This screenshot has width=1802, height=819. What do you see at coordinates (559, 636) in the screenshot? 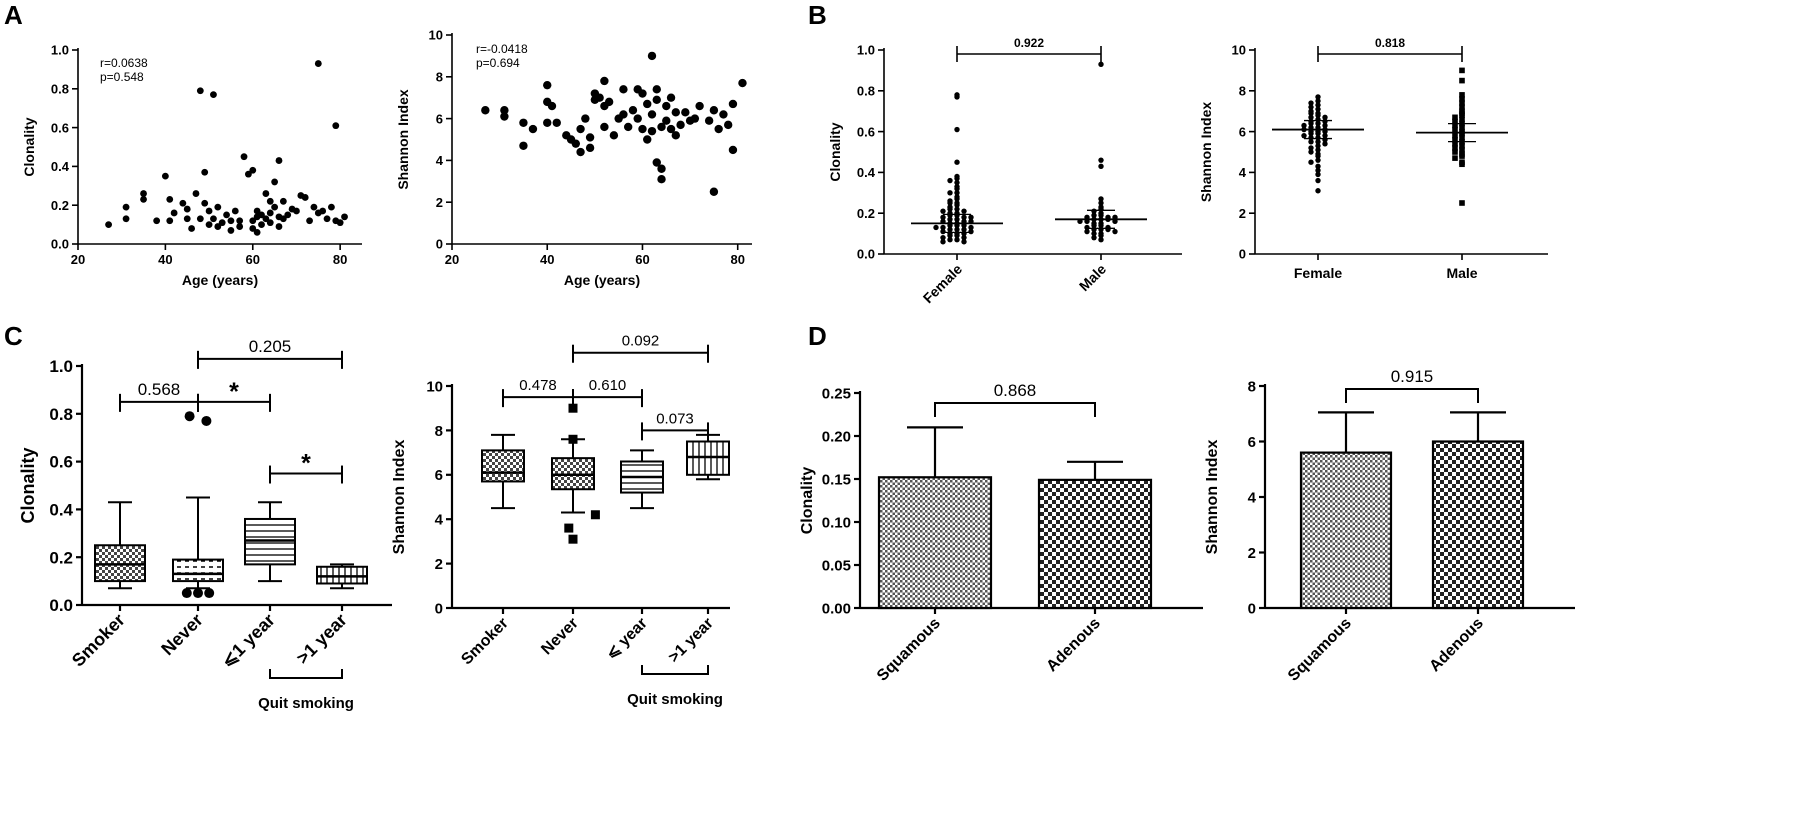
I see `category-label: Never` at bounding box center [559, 636].